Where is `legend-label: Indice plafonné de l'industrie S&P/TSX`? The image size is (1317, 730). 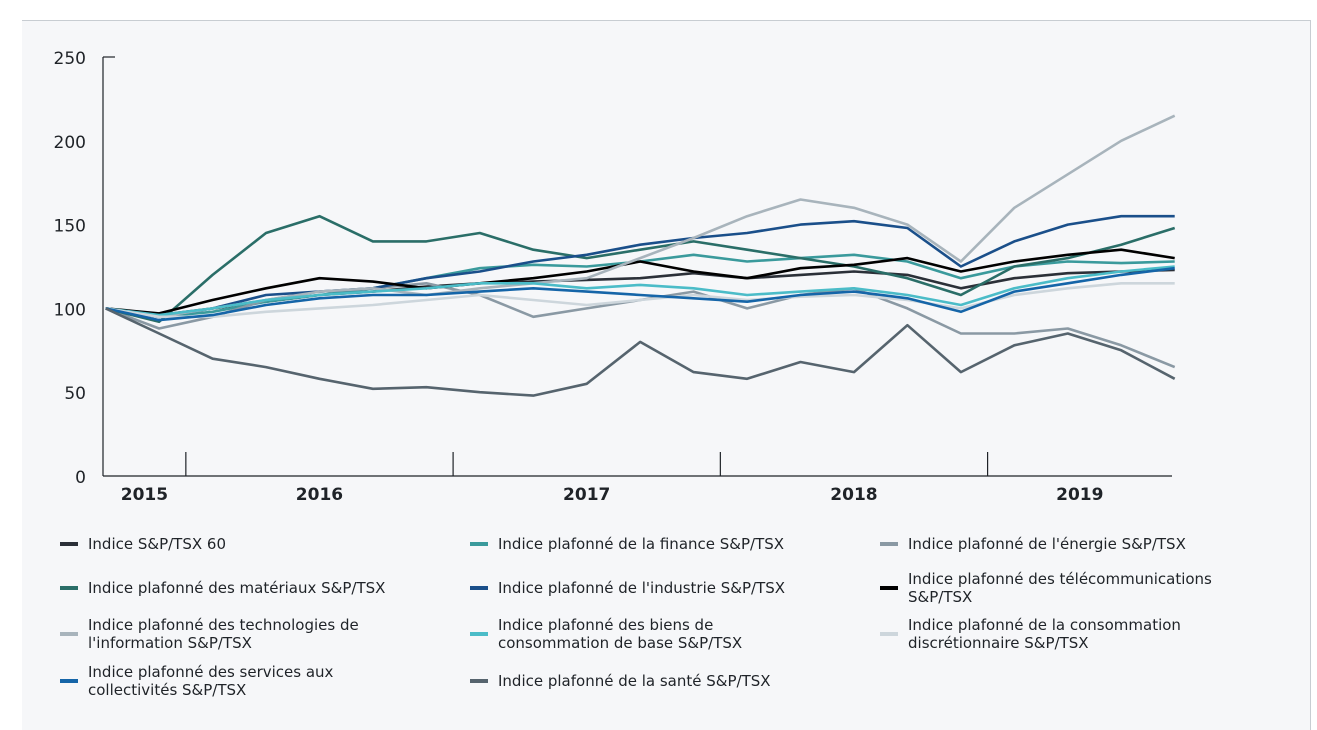 legend-label: Indice plafonné de l'industrie S&P/TSX is located at coordinates (642, 588).